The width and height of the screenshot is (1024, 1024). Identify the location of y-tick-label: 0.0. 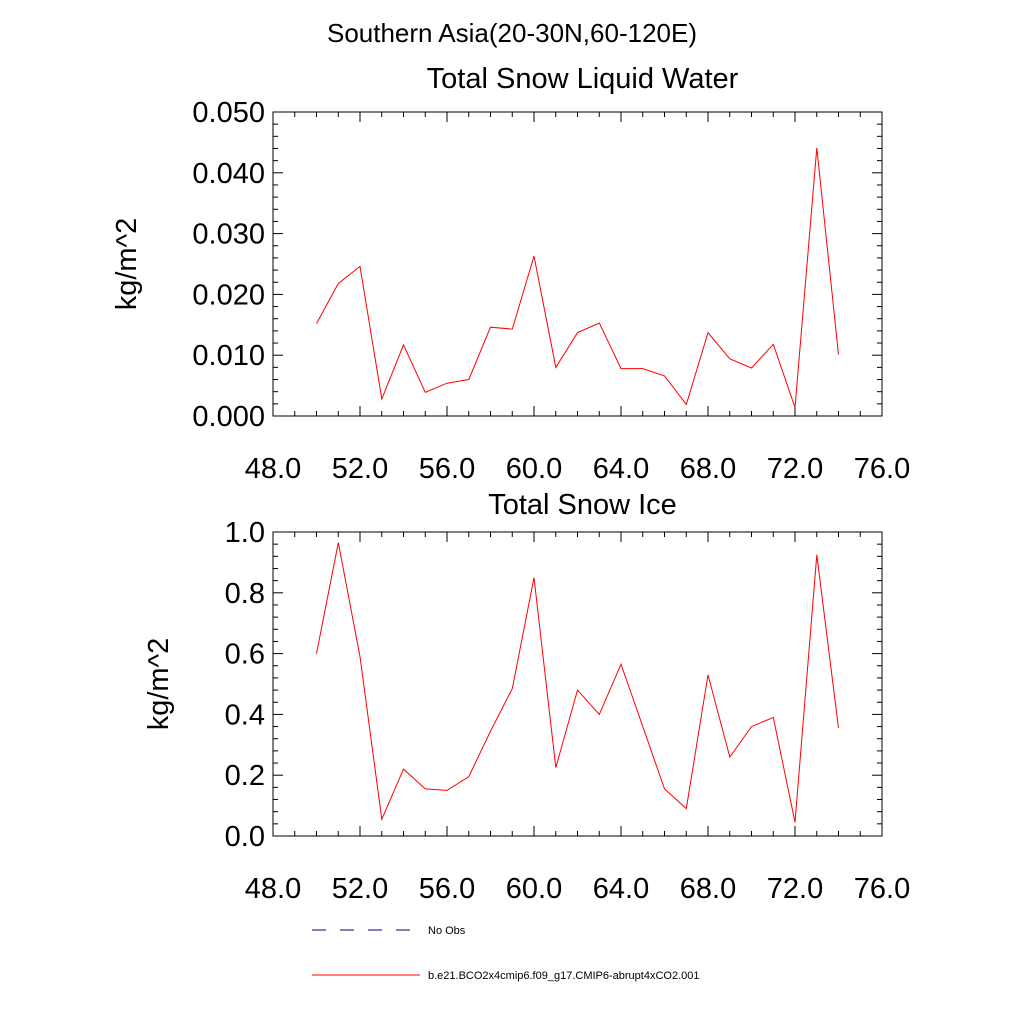
(245, 837).